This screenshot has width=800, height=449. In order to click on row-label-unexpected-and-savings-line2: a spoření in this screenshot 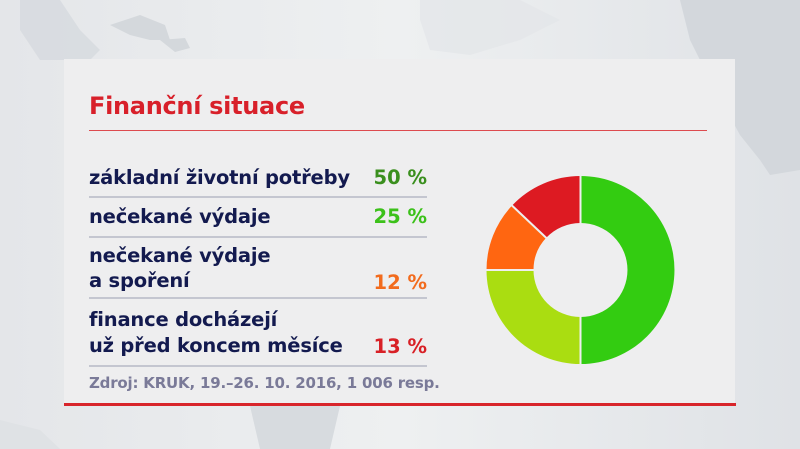, I will do `click(139, 280)`.